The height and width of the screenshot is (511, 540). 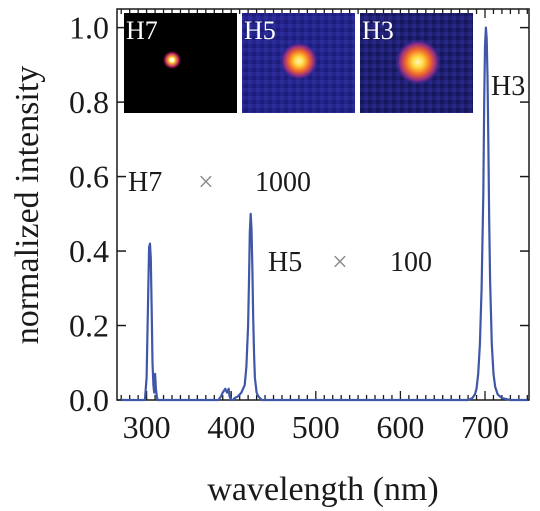 I want to click on inset-label-h3: H3, so click(x=378, y=30).